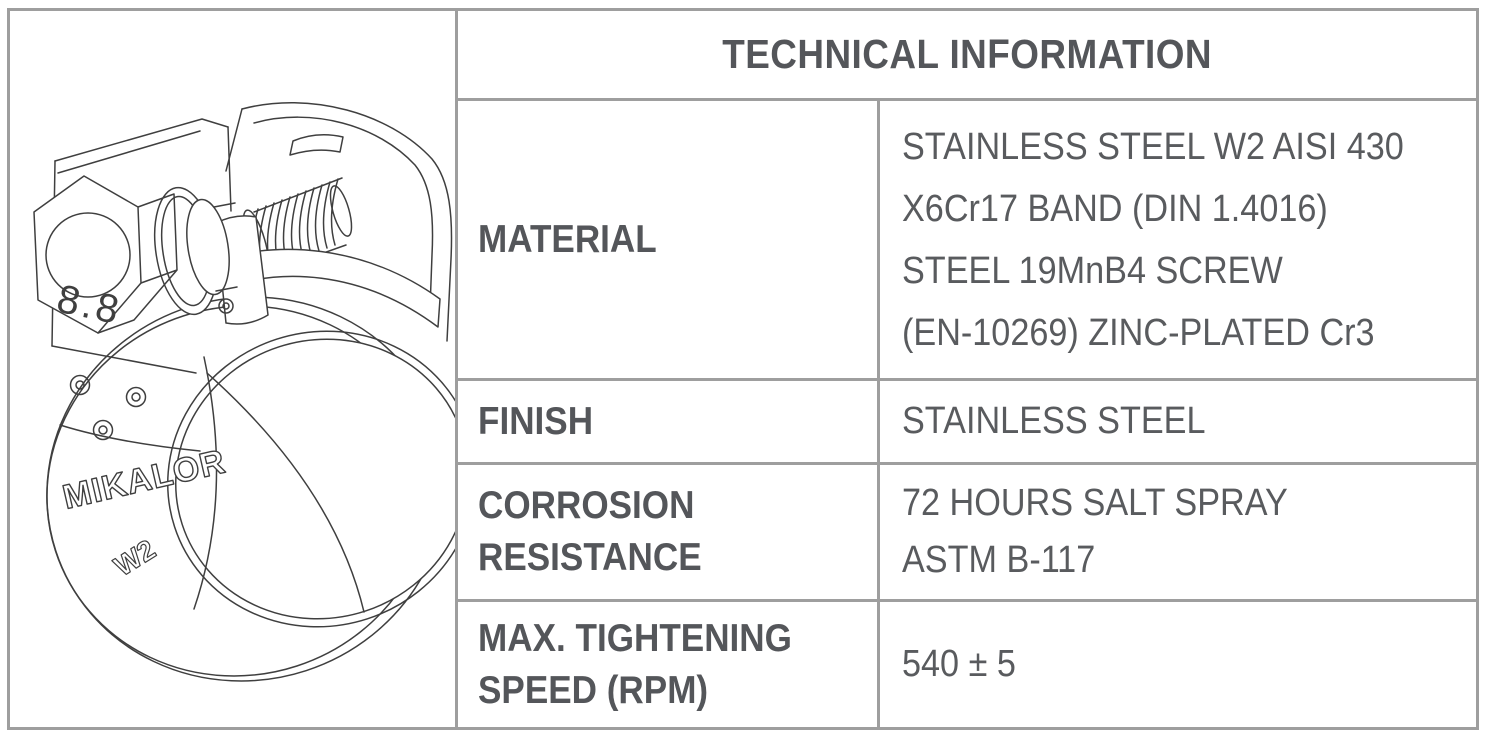  I want to click on corrosion-value-cell: 72 HOURS SALT SPRAY ASTM B-117, so click(1178, 532).